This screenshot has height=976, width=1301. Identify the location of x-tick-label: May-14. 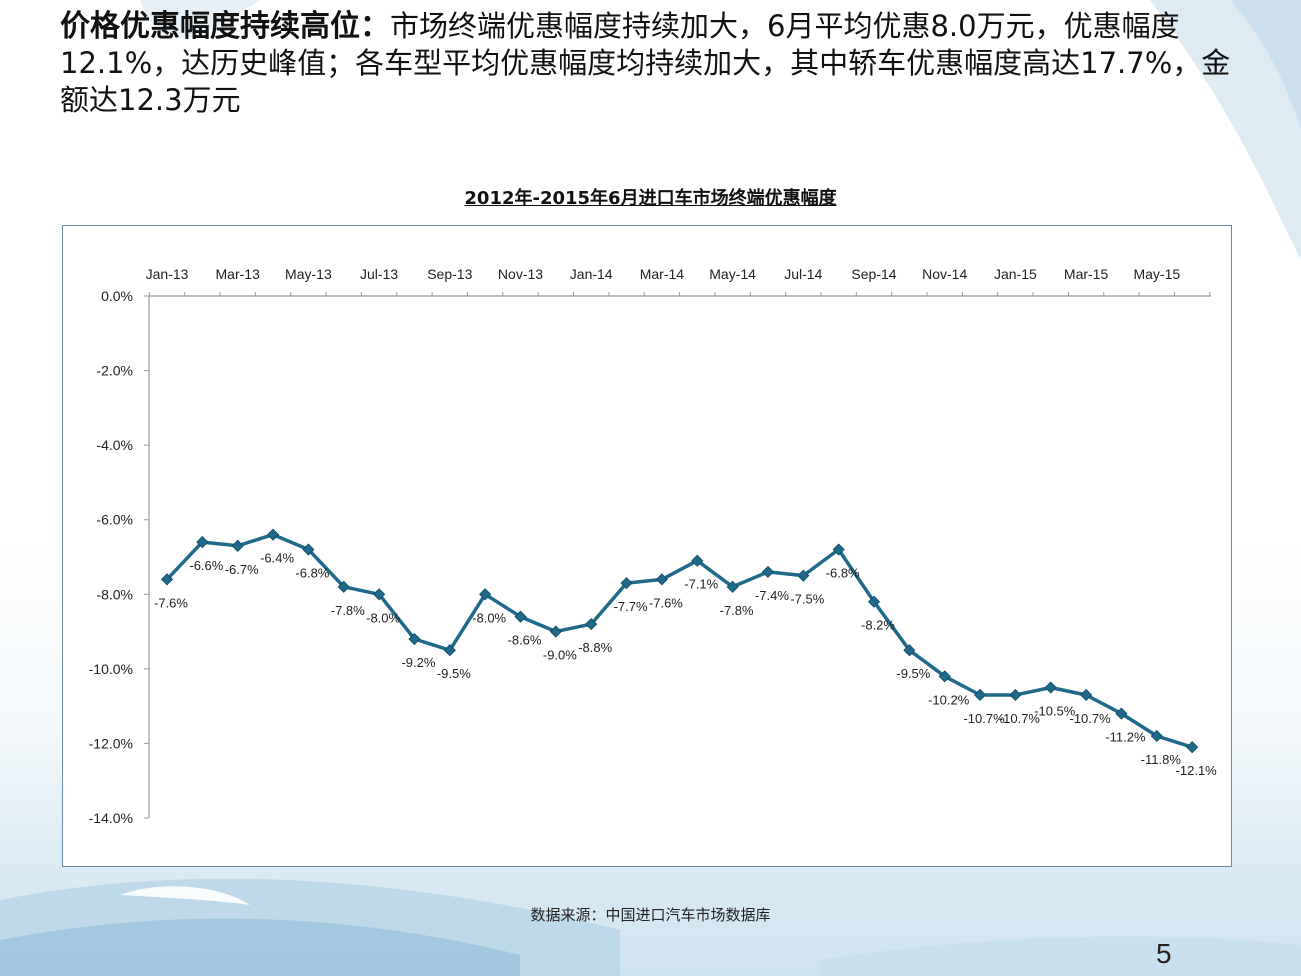
(732, 274).